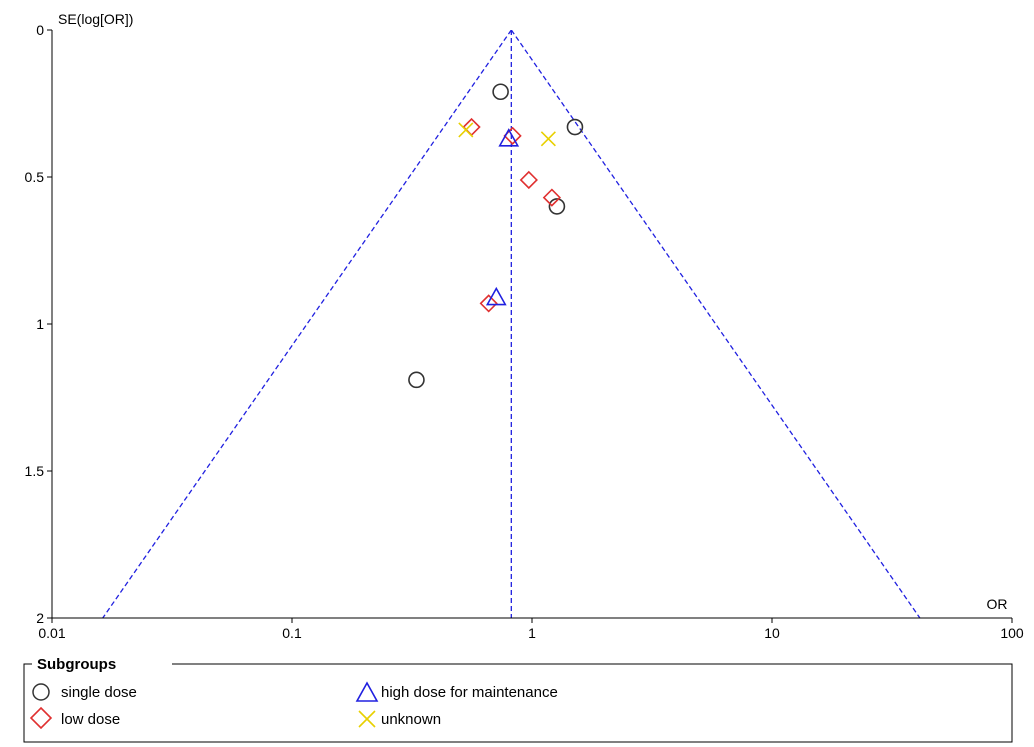 The image size is (1034, 747). I want to click on legend-entry-unknown: unknown, so click(399, 719).